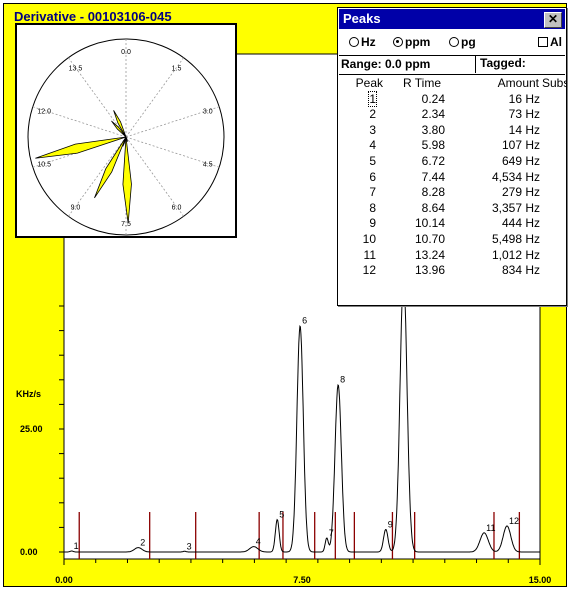  Describe the element at coordinates (433, 98) in the screenshot. I see `rtime-cell: 0.24` at that location.